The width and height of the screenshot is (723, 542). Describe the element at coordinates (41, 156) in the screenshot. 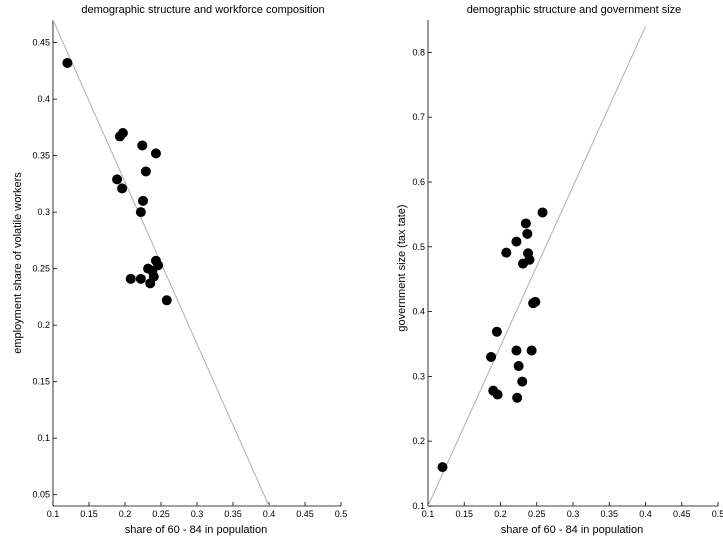

I see `left-y-tick-label: 0.35` at that location.